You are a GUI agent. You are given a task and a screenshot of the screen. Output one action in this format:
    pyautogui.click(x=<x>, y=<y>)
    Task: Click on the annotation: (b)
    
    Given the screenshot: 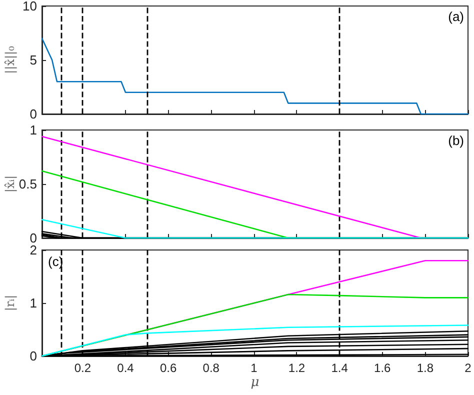 What is the action you would take?
    pyautogui.click(x=456, y=140)
    